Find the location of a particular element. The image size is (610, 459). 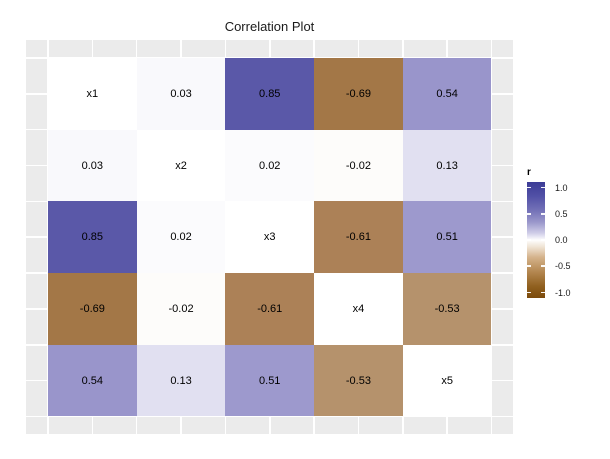

legend-tick-label: 1.0 is located at coordinates (561, 187).